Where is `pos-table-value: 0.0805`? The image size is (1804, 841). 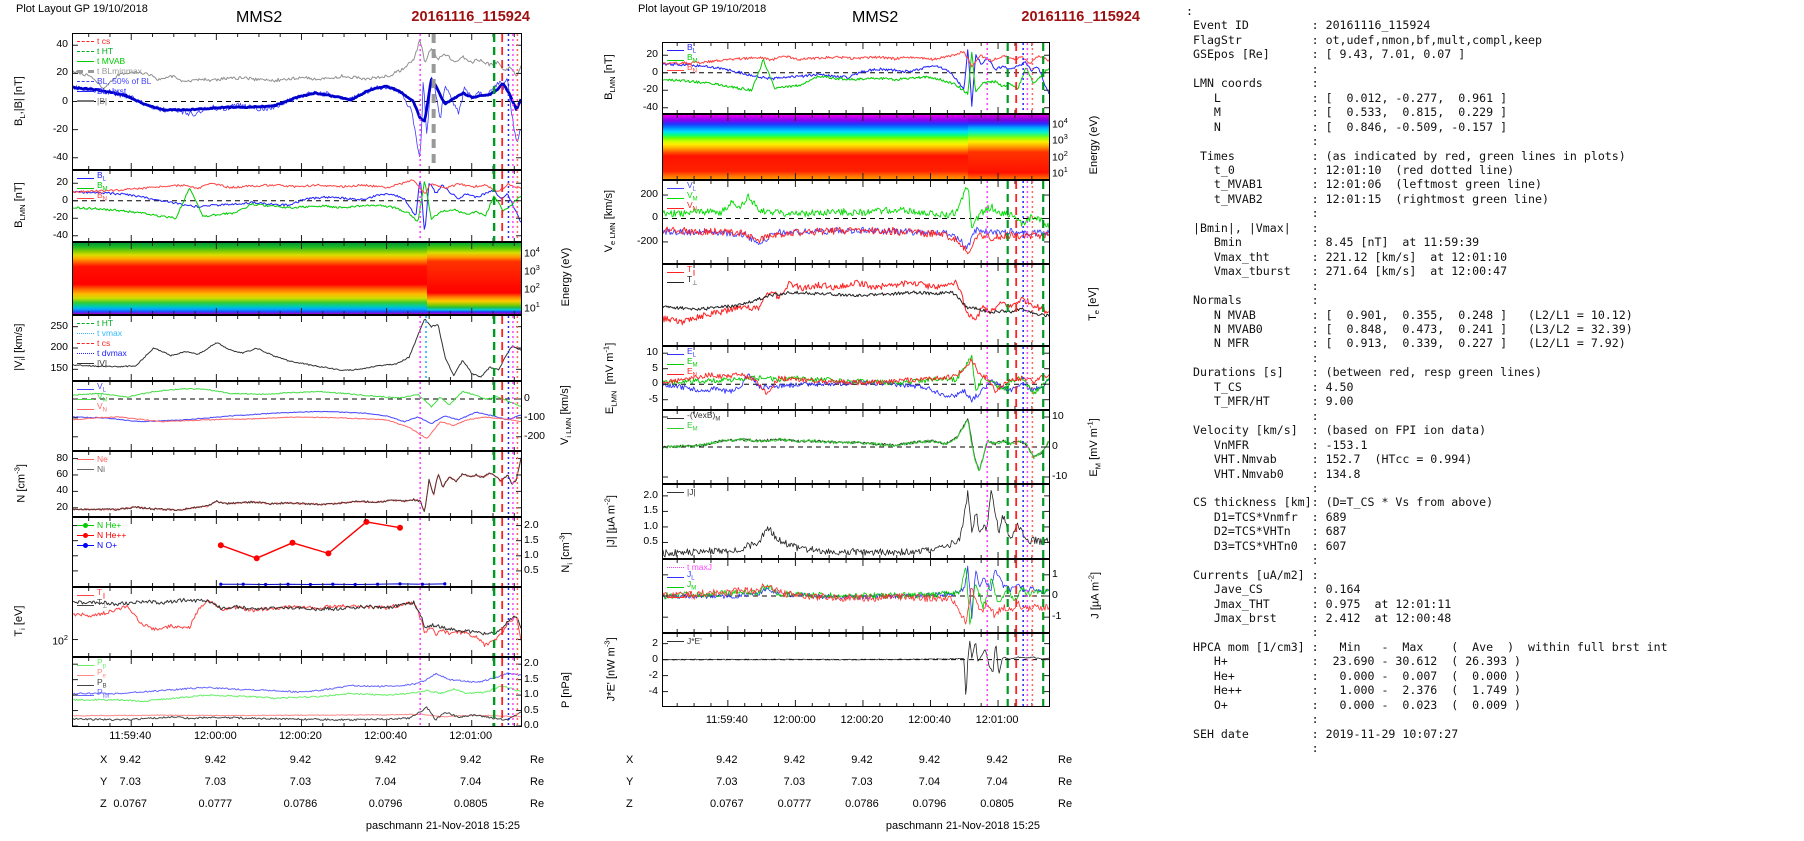 pos-table-value: 0.0805 is located at coordinates (470, 804).